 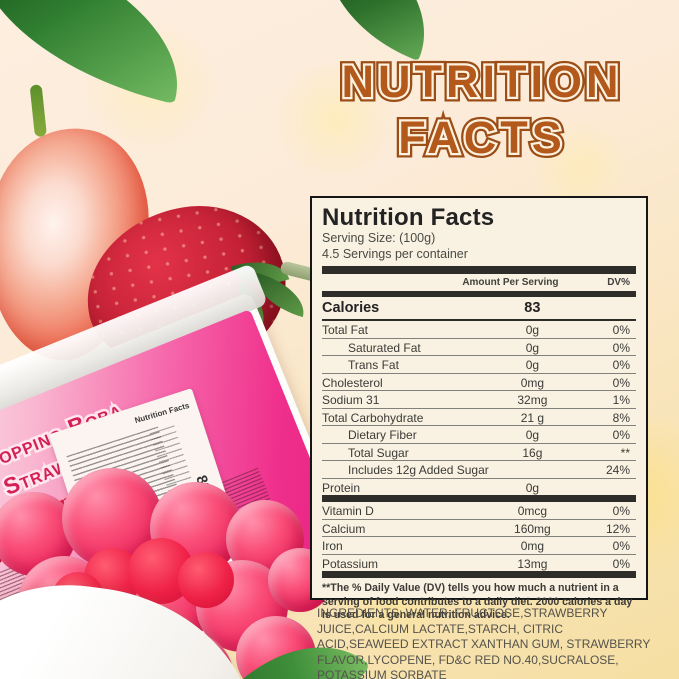 I want to click on page-title-inner-stroke: NUTRITION FACTS, so click(x=481, y=110).